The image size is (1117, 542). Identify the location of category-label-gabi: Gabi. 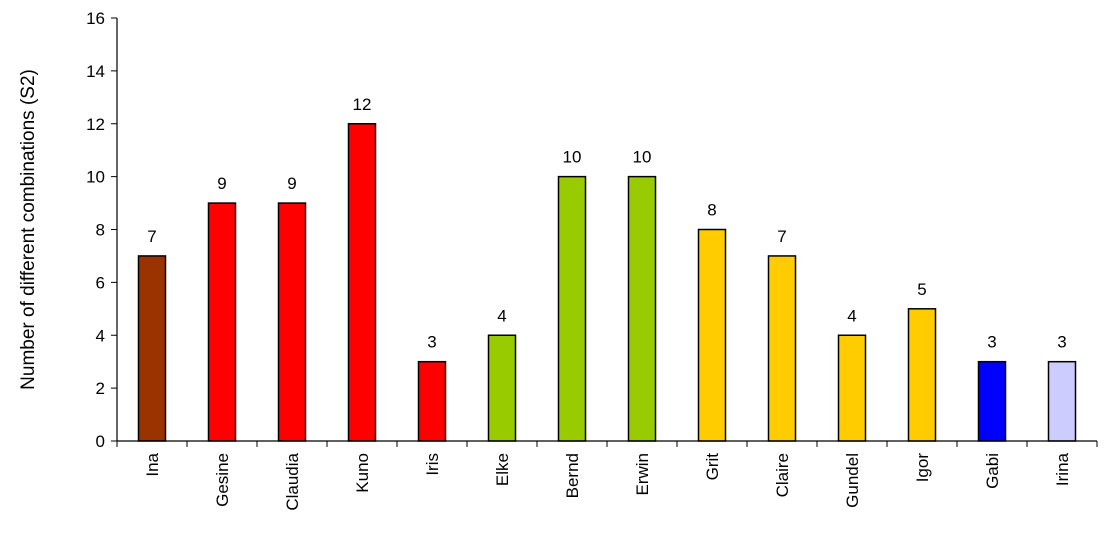
(992, 471).